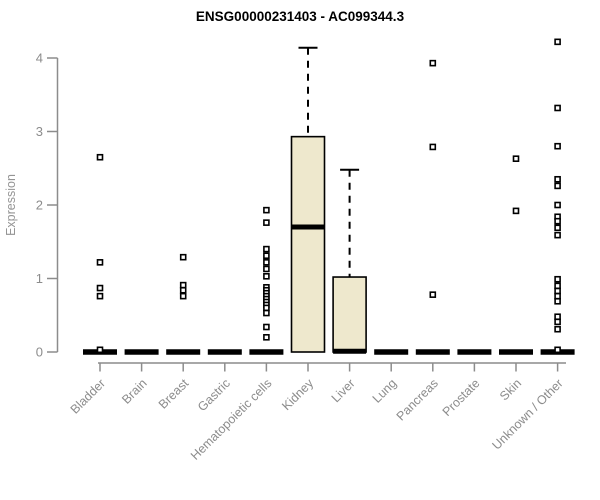 Image resolution: width=600 pixels, height=500 pixels. Describe the element at coordinates (300, 16) in the screenshot. I see `chart-title: ENSG00000231403 - AC099344.3` at that location.